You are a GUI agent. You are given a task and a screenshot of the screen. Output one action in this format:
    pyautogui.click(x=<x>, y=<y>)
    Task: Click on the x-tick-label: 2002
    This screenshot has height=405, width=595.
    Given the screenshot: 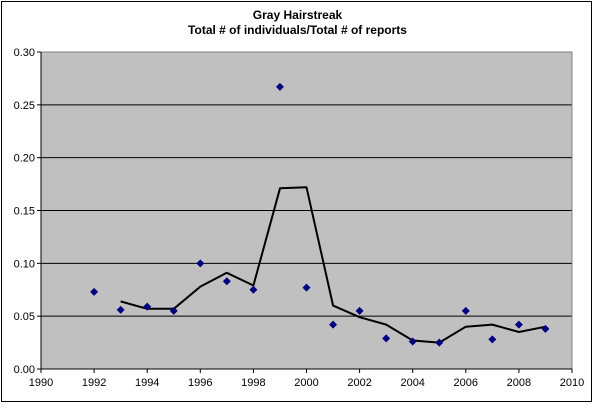 What is the action you would take?
    pyautogui.click(x=359, y=383)
    